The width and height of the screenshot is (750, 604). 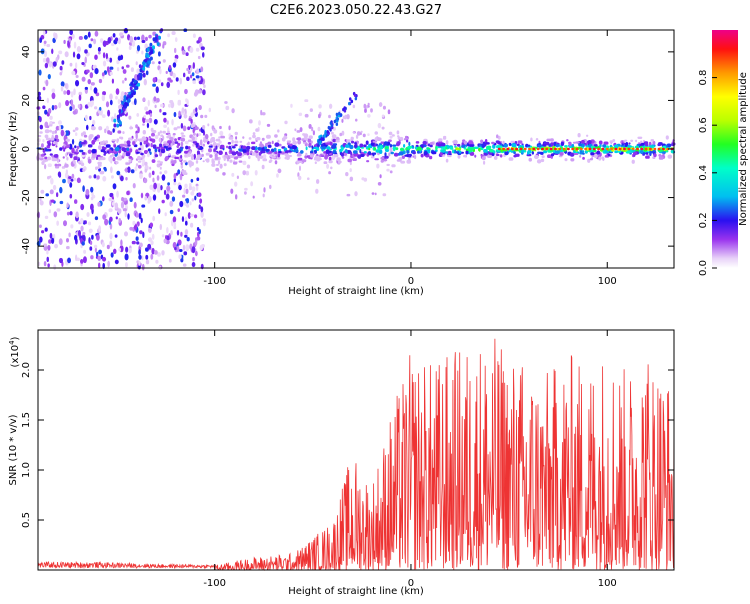 I want to click on spectrogram-xtick-label: 0, so click(x=411, y=281).